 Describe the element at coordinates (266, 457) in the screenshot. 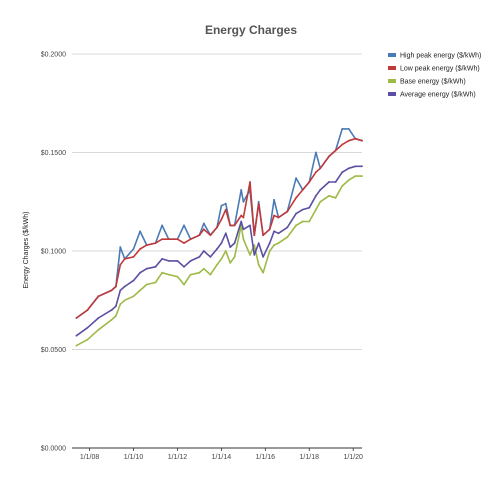

I see `x-tick-label: 1/1/16` at that location.